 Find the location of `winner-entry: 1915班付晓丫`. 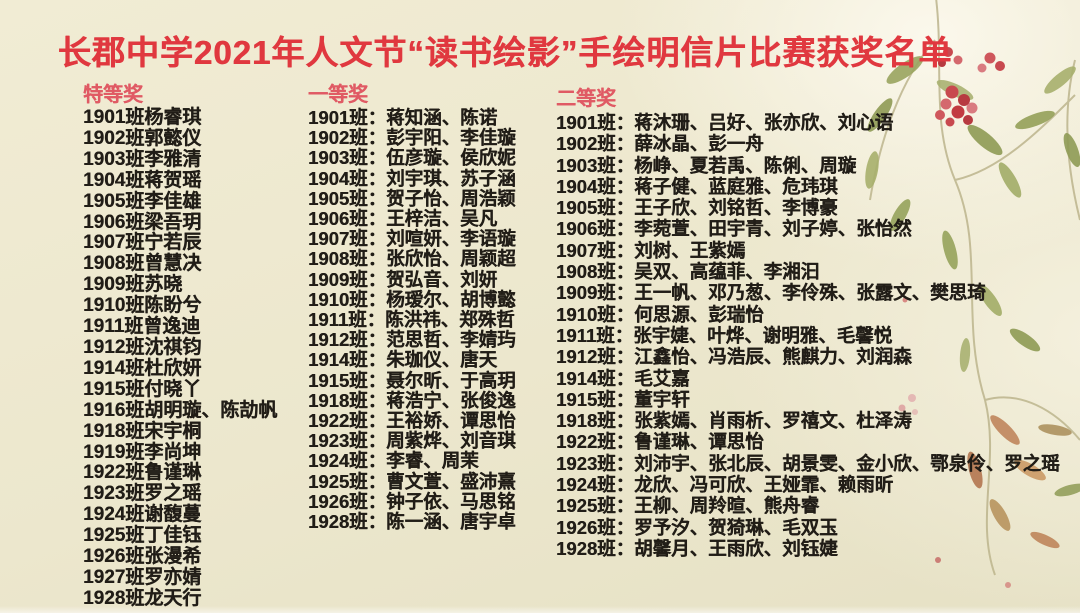

winner-entry: 1915班付晓丫 is located at coordinates (142, 389).